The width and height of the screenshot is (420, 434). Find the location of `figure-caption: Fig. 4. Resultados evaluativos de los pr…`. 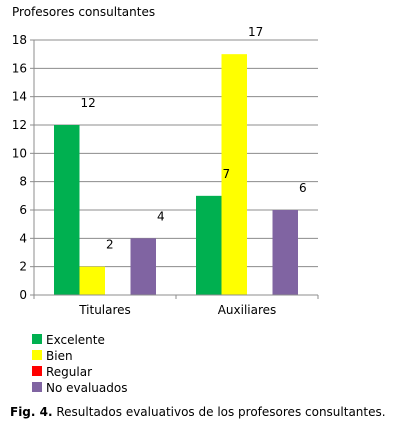

figure-caption: Fig. 4. Resultados evaluativos de los pr… is located at coordinates (198, 412).